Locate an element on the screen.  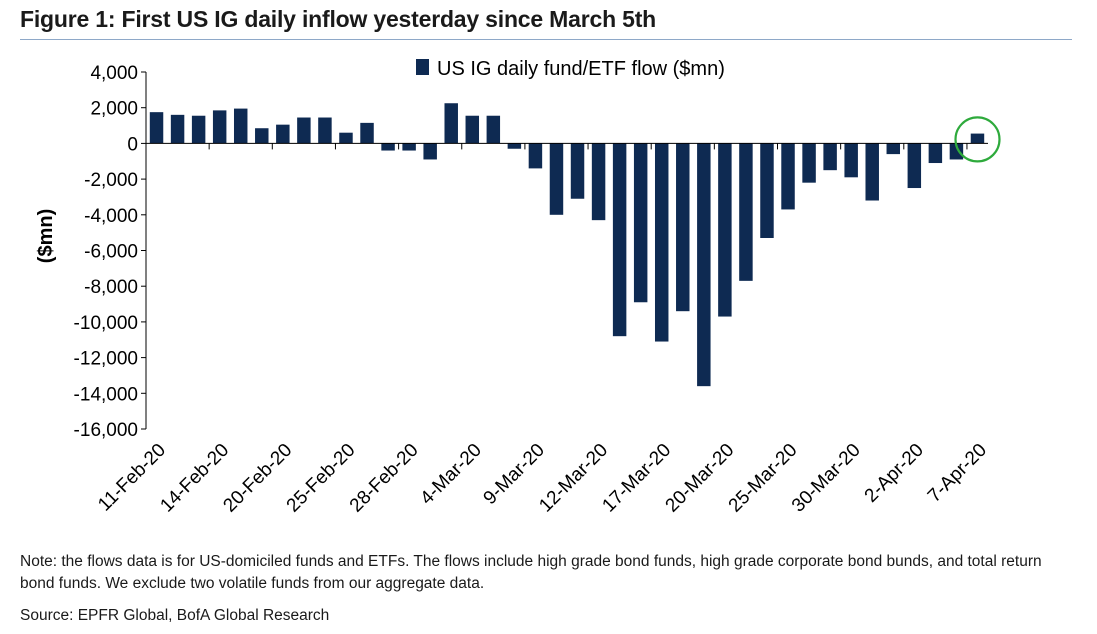
legend-label: US IG daily fund/ETF flow ($mn) is located at coordinates (581, 69).